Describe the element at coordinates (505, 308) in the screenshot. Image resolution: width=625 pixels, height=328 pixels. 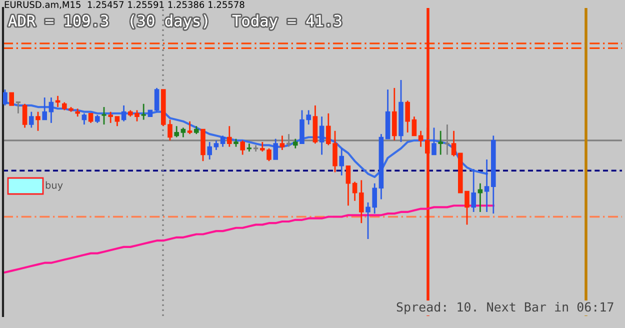
I see `text: Spread: 10. Next Bar in 06:17` at that location.